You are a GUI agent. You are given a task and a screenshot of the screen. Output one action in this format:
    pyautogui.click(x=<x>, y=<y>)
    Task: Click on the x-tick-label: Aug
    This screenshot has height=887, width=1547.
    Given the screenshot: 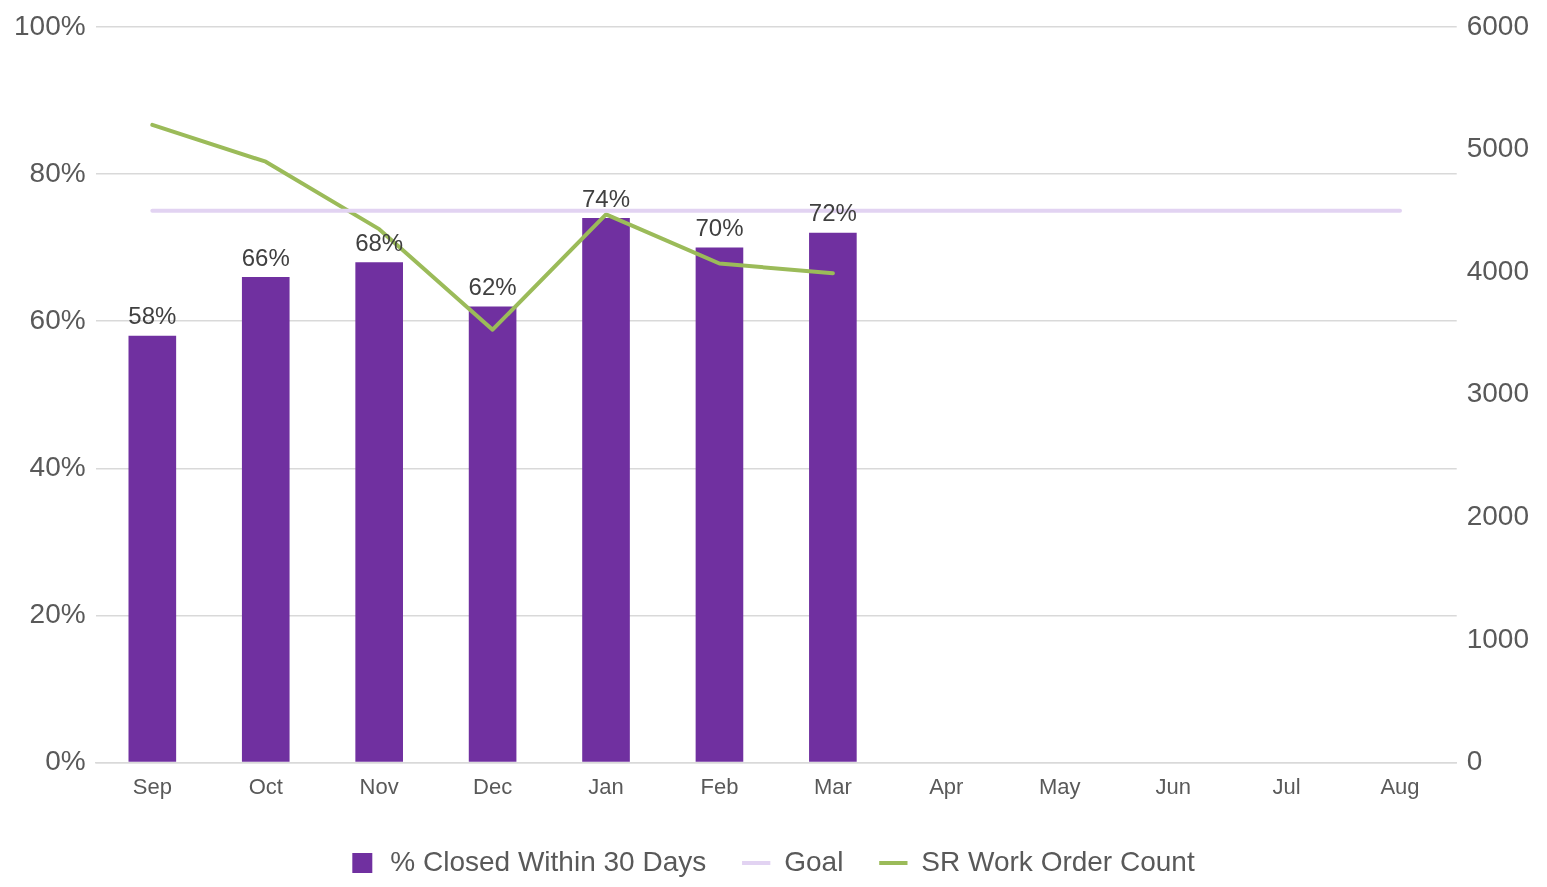 What is the action you would take?
    pyautogui.click(x=1400, y=786)
    